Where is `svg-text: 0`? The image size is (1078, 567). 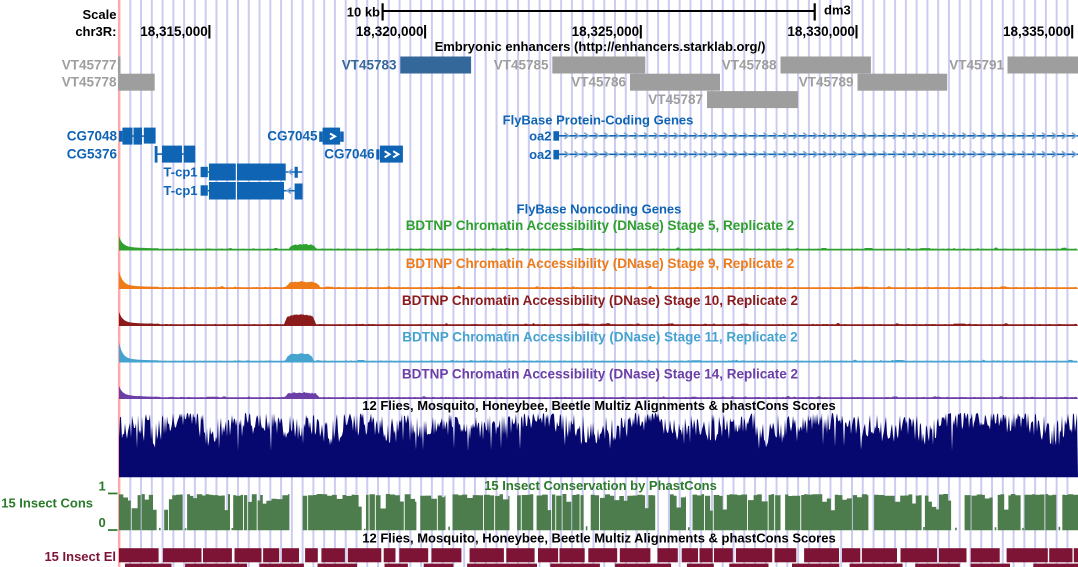
svg-text: 0 is located at coordinates (101, 522).